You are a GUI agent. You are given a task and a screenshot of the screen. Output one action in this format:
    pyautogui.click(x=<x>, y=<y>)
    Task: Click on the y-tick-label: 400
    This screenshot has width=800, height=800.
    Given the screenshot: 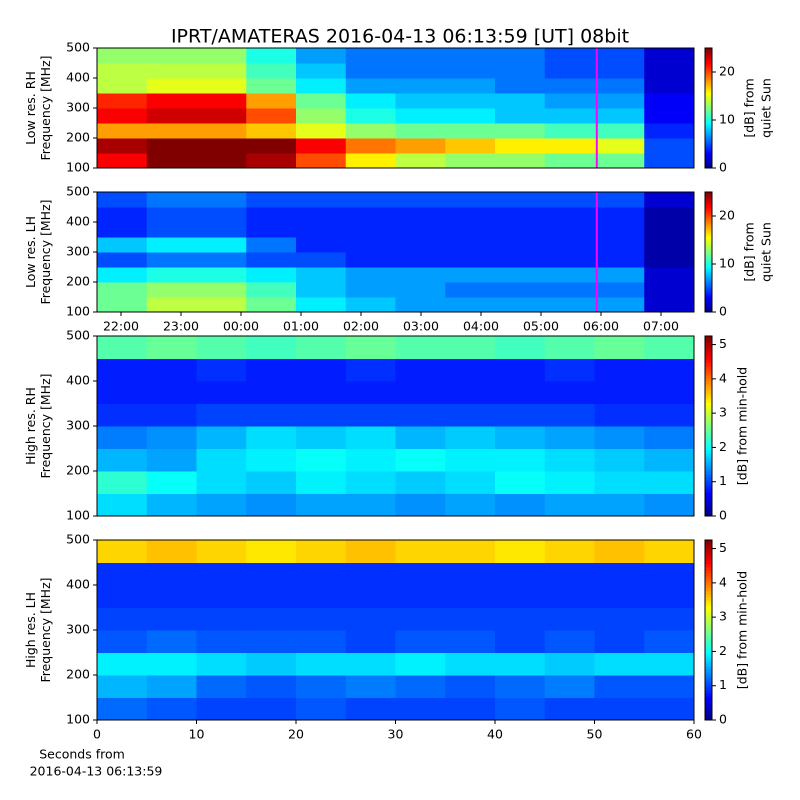 What is the action you would take?
    pyautogui.click(x=78, y=221)
    